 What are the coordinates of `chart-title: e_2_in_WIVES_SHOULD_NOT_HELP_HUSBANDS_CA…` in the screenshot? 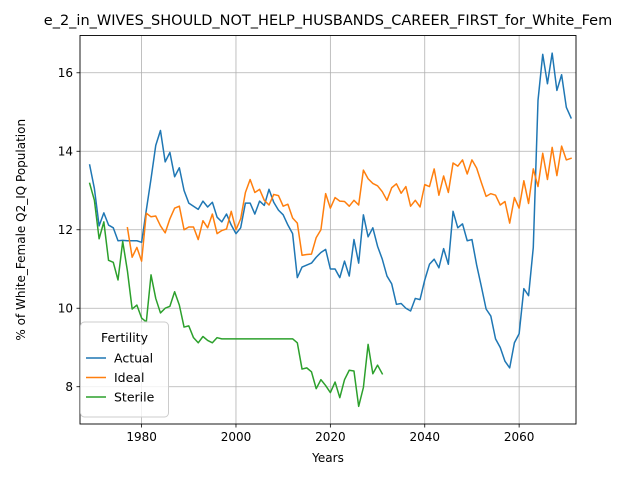 It's located at (328, 21).